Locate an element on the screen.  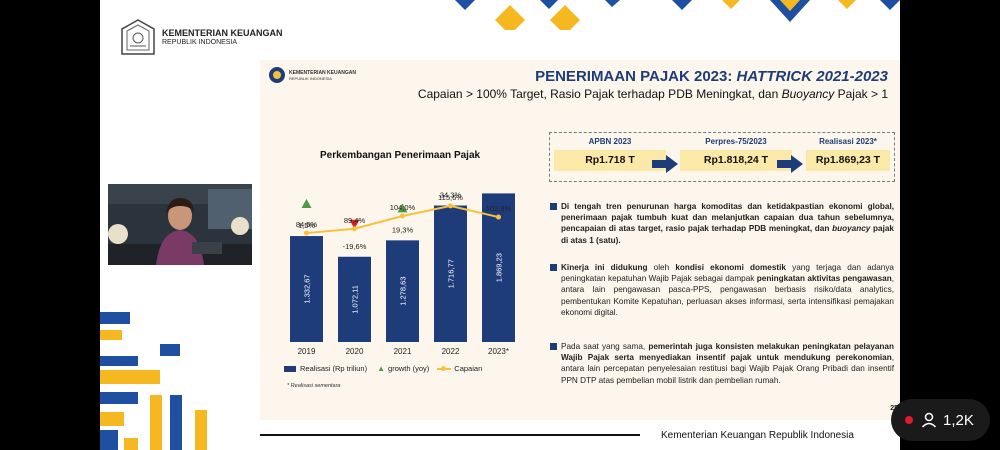
capaian-label: 104,0% is located at coordinates (403, 207).